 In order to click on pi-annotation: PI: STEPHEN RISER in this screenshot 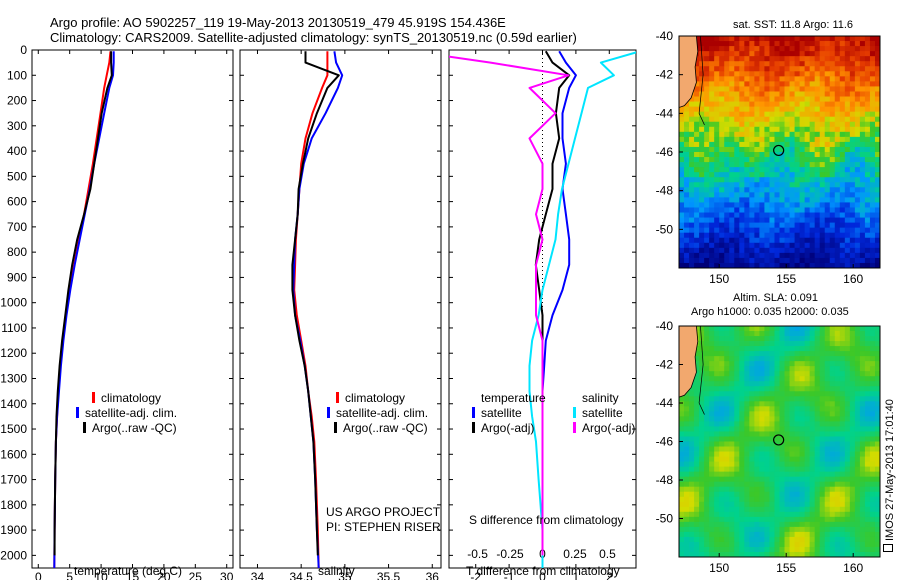, I will do `click(383, 527)`.